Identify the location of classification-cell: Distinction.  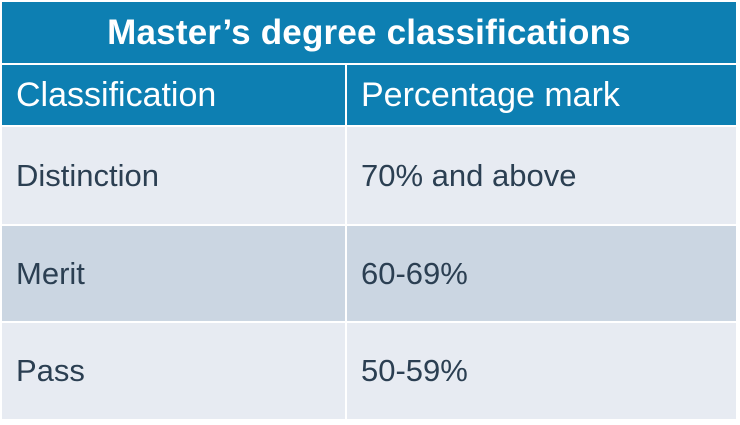
(173, 175).